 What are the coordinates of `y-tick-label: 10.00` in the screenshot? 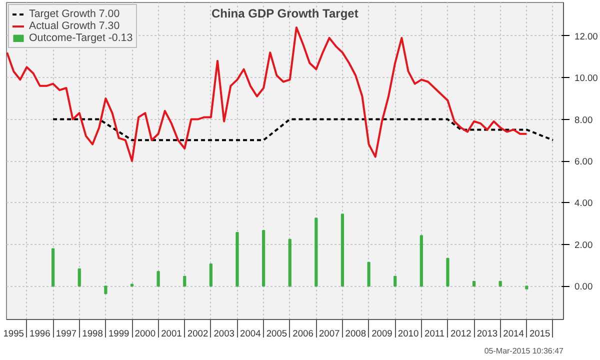 It's located at (586, 78).